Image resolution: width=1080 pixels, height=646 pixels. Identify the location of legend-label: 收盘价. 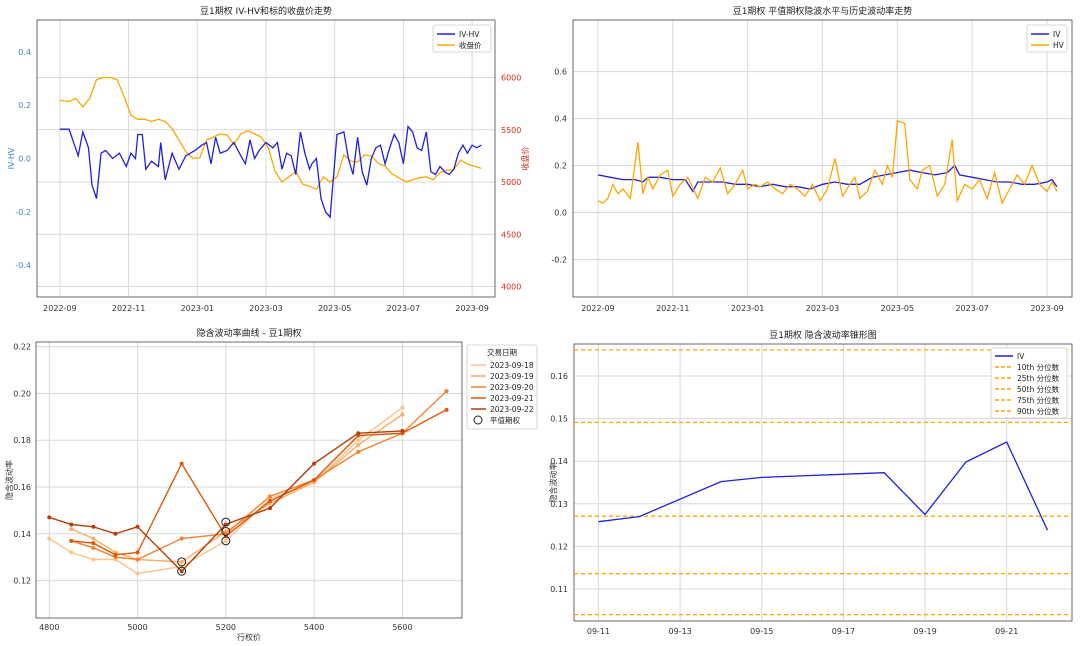
(470, 45).